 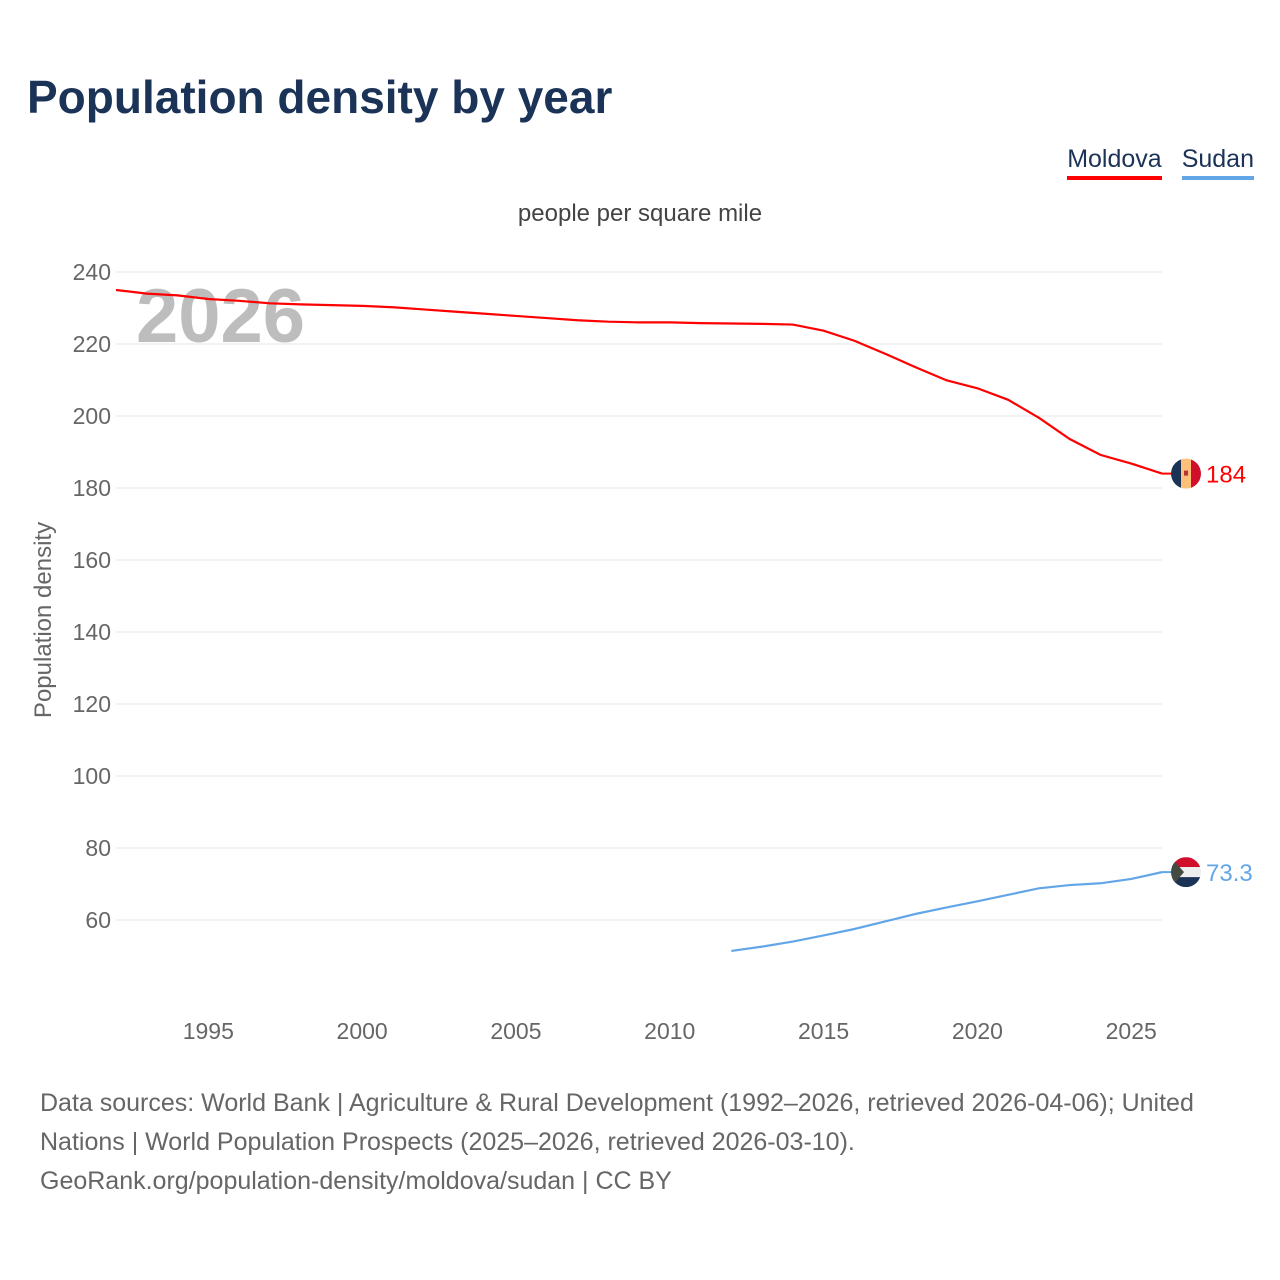 I want to click on y-axis-label: Population density, so click(x=43, y=620).